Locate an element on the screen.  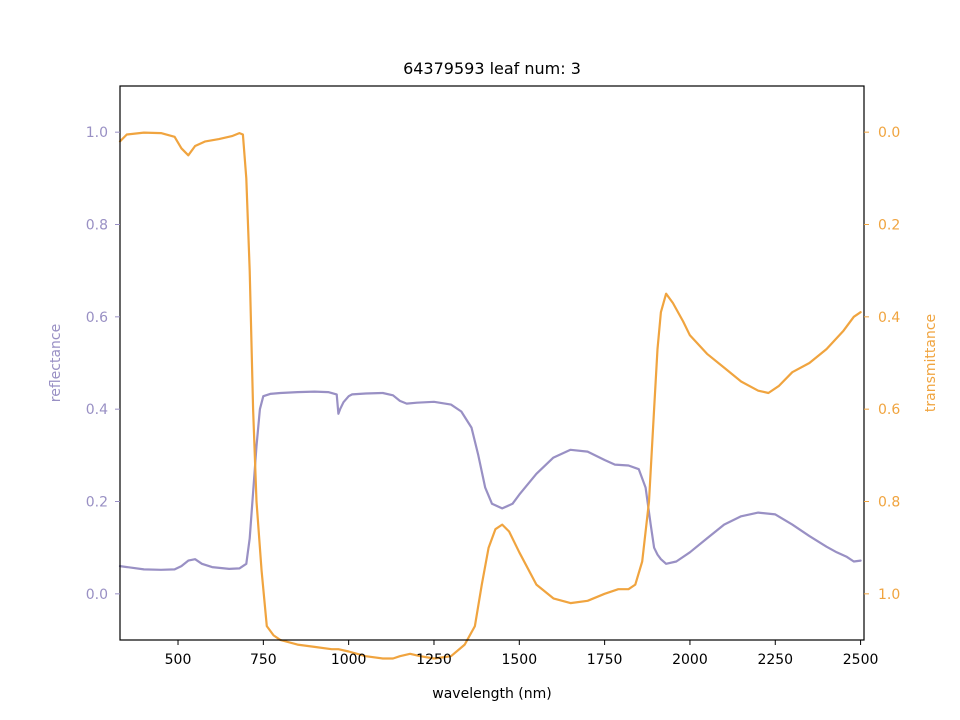
chart-title: 64379593 leaf num: 3 is located at coordinates (492, 68).